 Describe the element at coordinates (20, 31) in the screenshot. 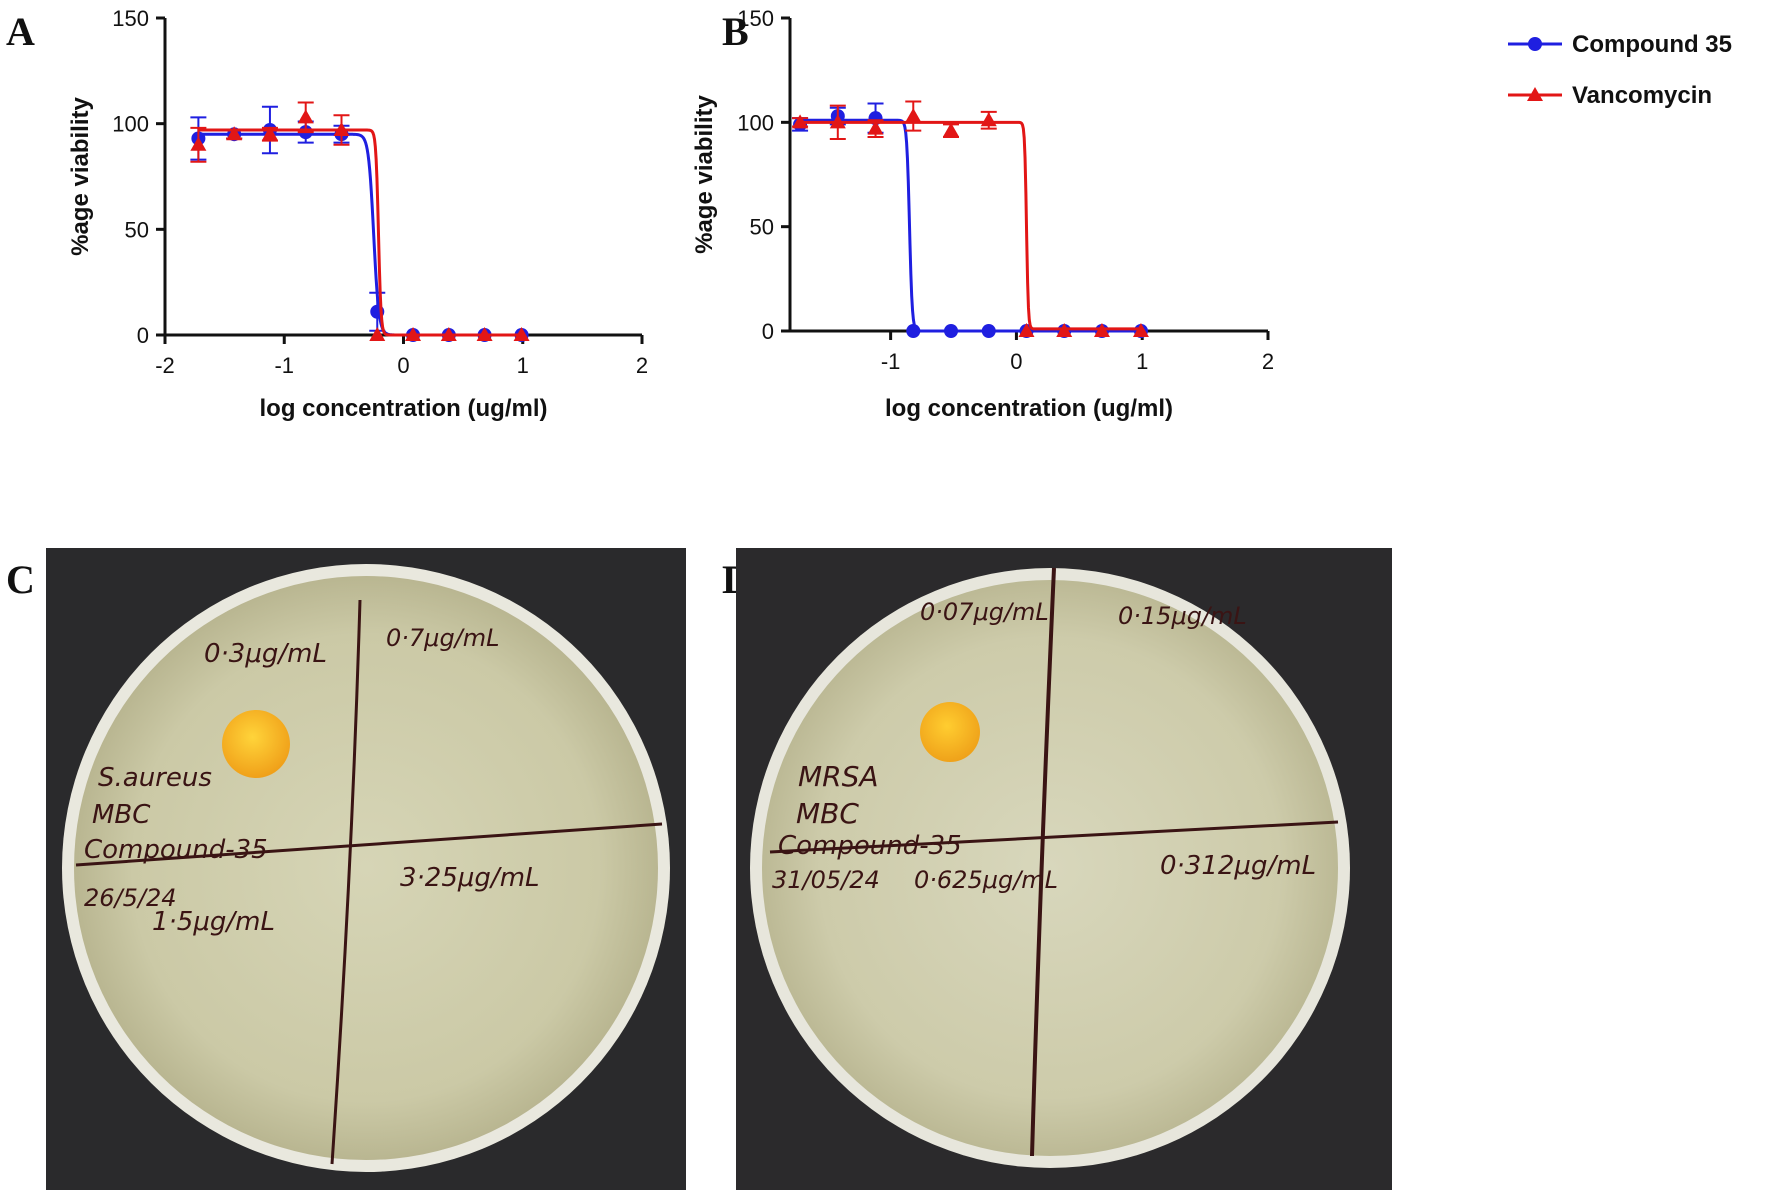

I see `panel-label-a: A` at that location.